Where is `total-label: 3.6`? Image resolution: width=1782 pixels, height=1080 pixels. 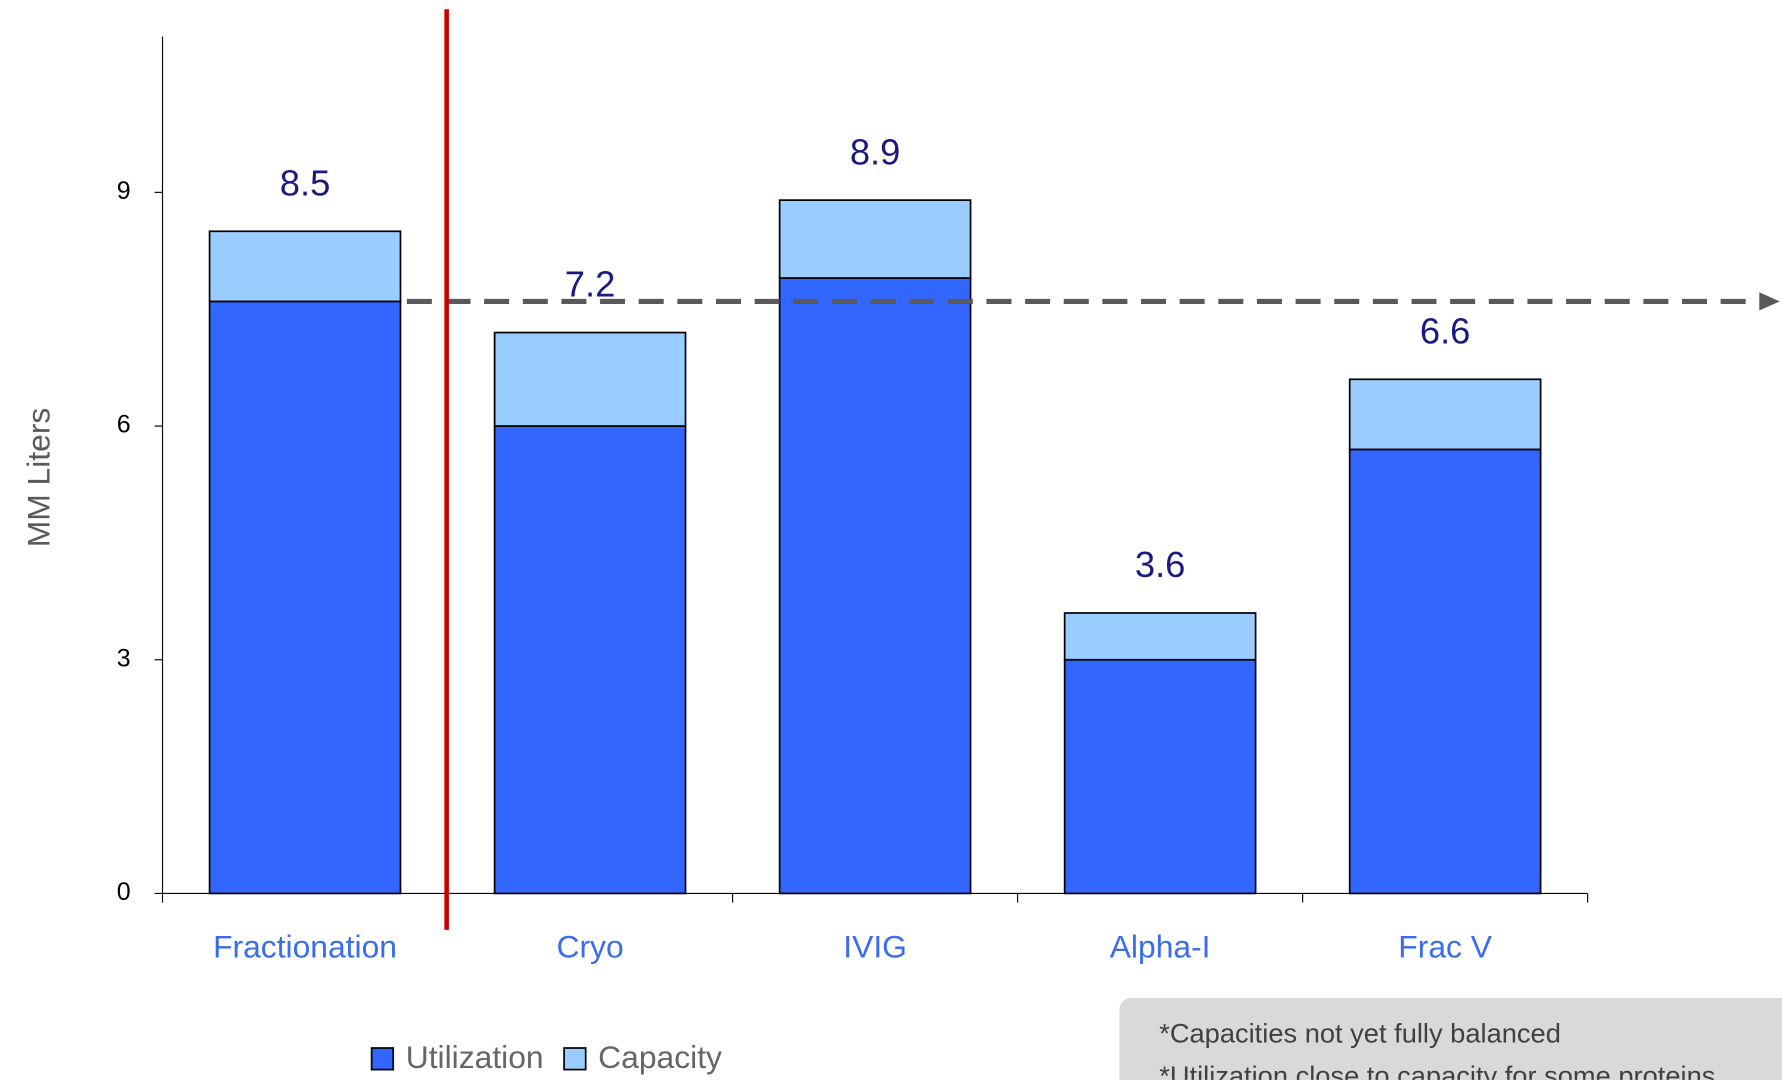
total-label: 3.6 is located at coordinates (1160, 564).